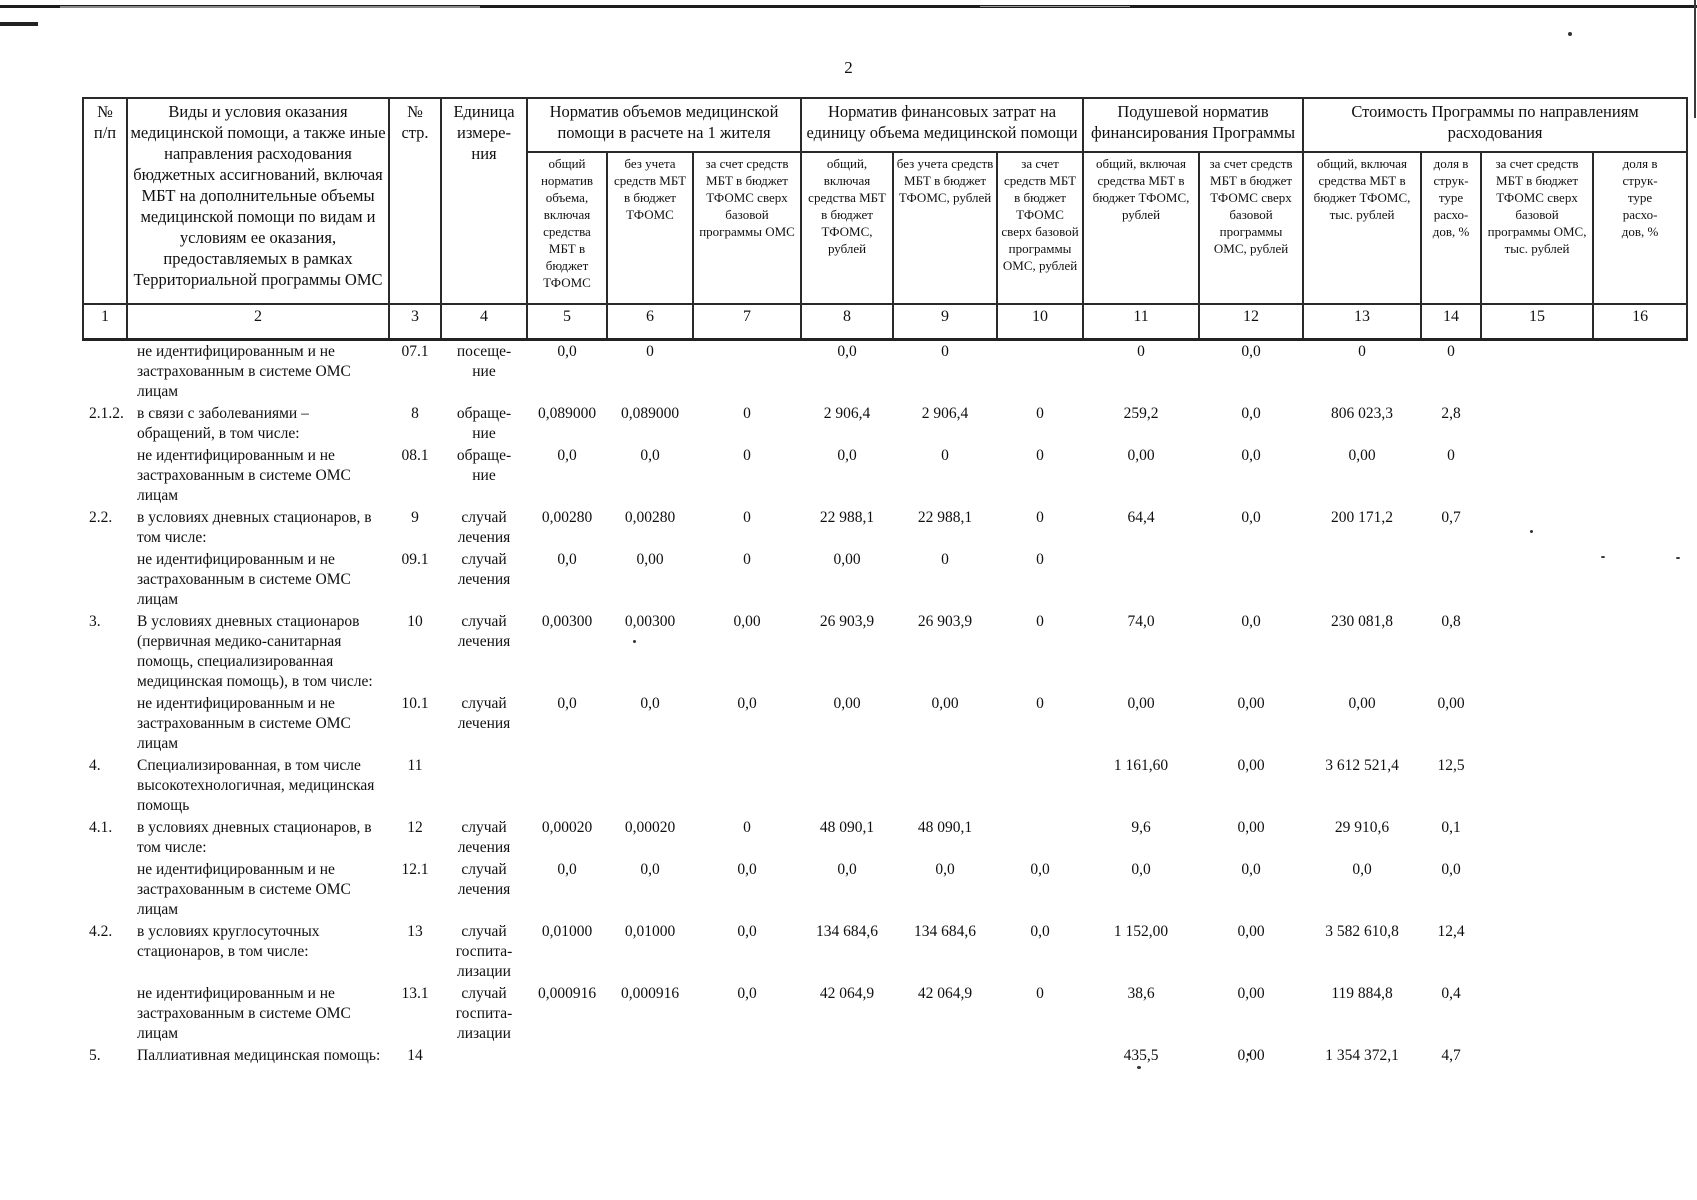 The image size is (1697, 1200). What do you see at coordinates (1362, 993) in the screenshot?
I see `cell-value: 119 884,8` at bounding box center [1362, 993].